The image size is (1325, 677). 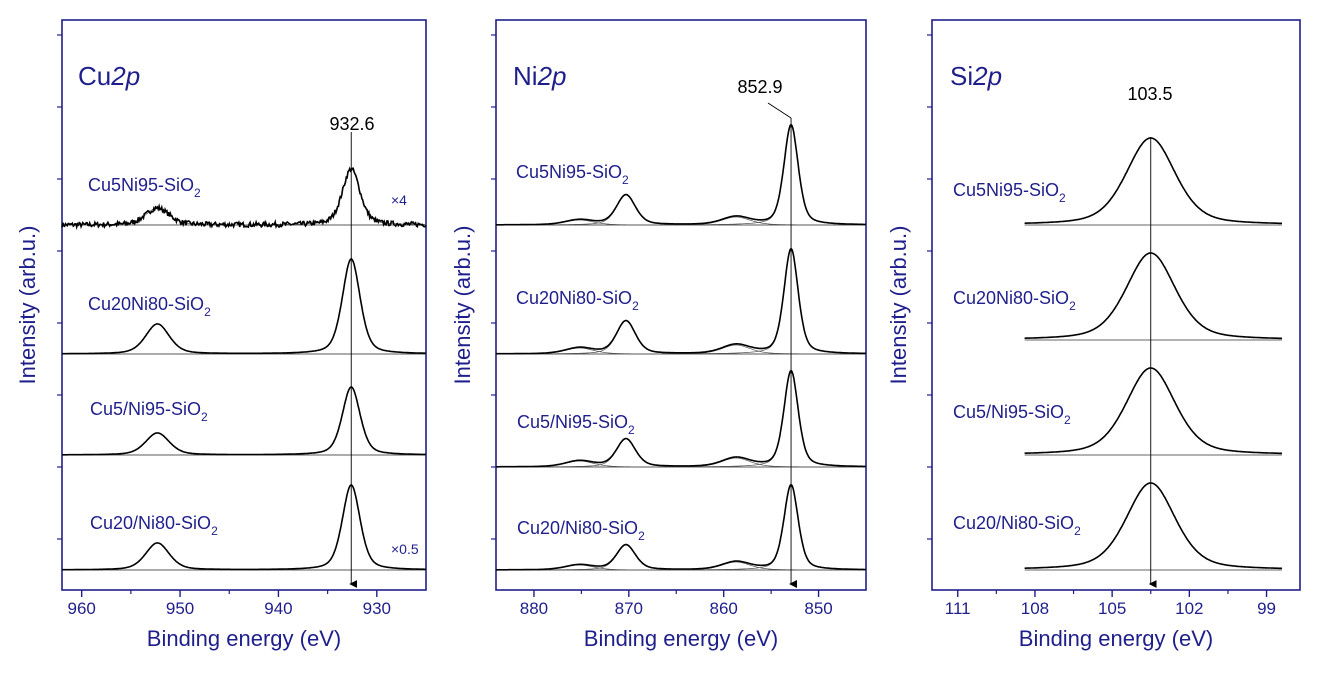 What do you see at coordinates (525, 76) in the screenshot?
I see `panel-title-element: Ni` at bounding box center [525, 76].